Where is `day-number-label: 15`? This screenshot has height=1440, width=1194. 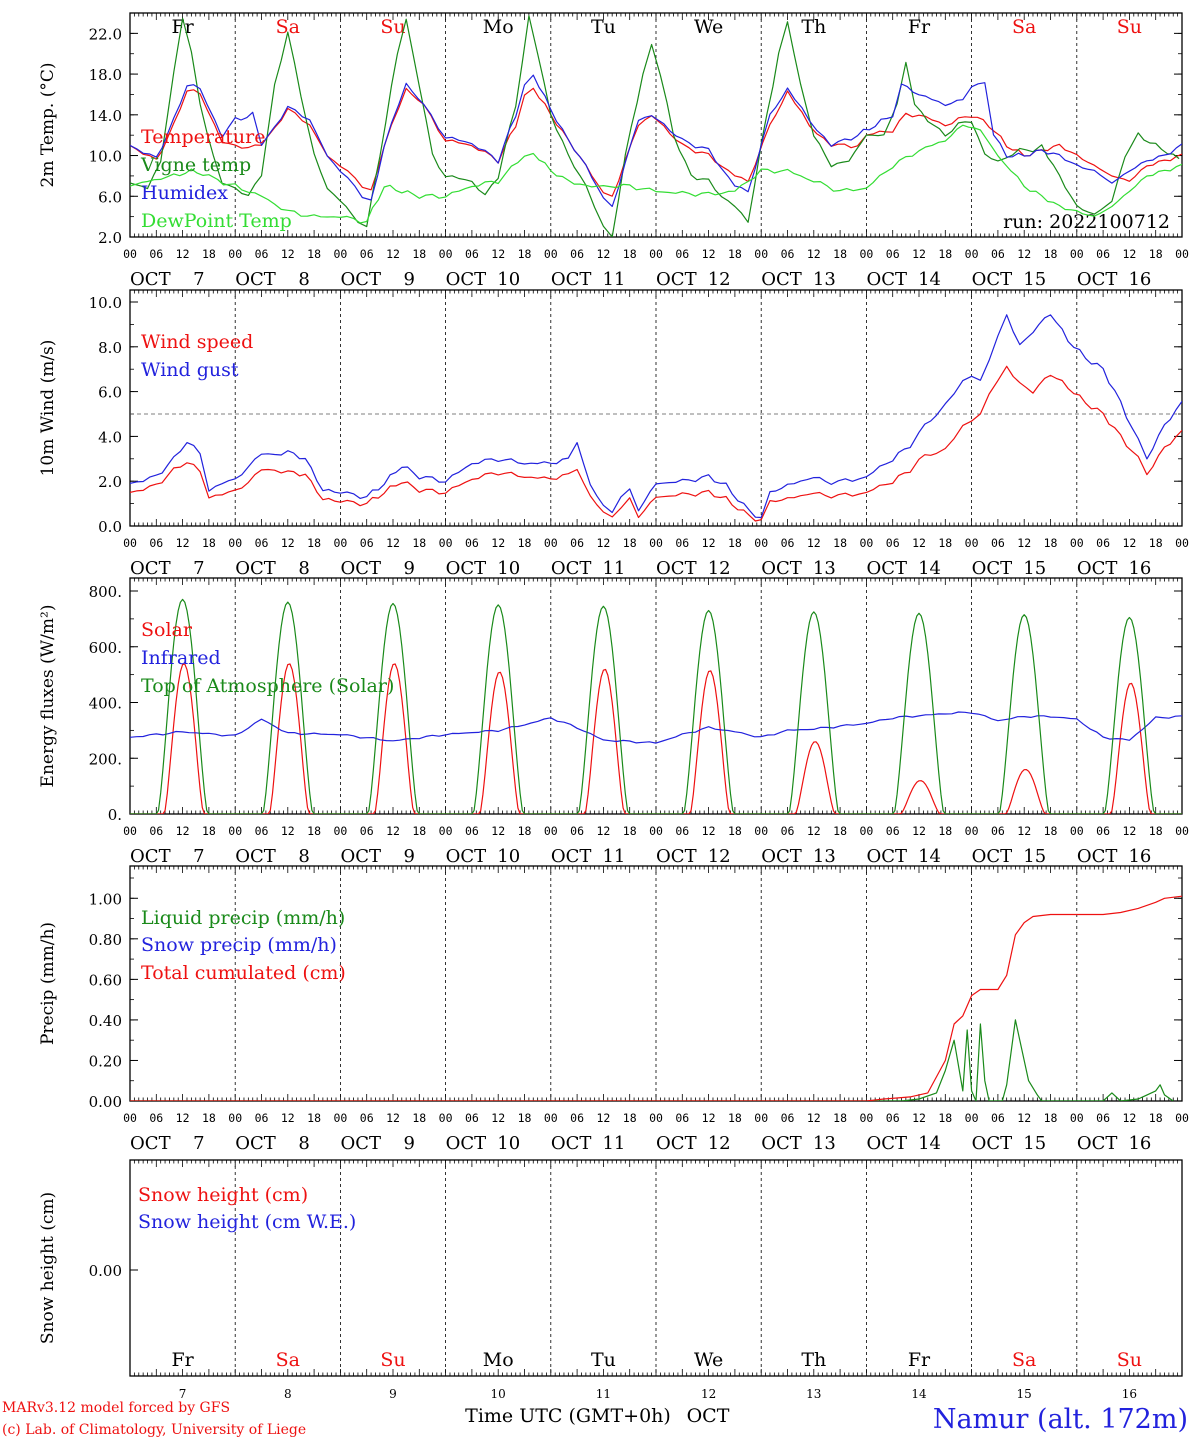 day-number-label: 15 is located at coordinates (1024, 1394).